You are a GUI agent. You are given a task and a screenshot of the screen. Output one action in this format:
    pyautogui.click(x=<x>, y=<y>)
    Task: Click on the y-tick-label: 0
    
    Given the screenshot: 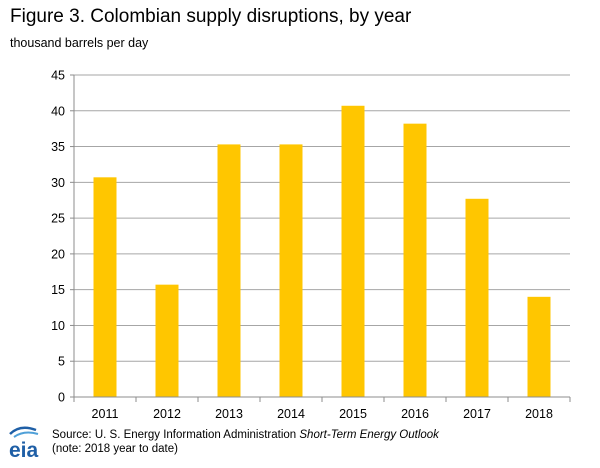 What is the action you would take?
    pyautogui.click(x=61, y=398)
    